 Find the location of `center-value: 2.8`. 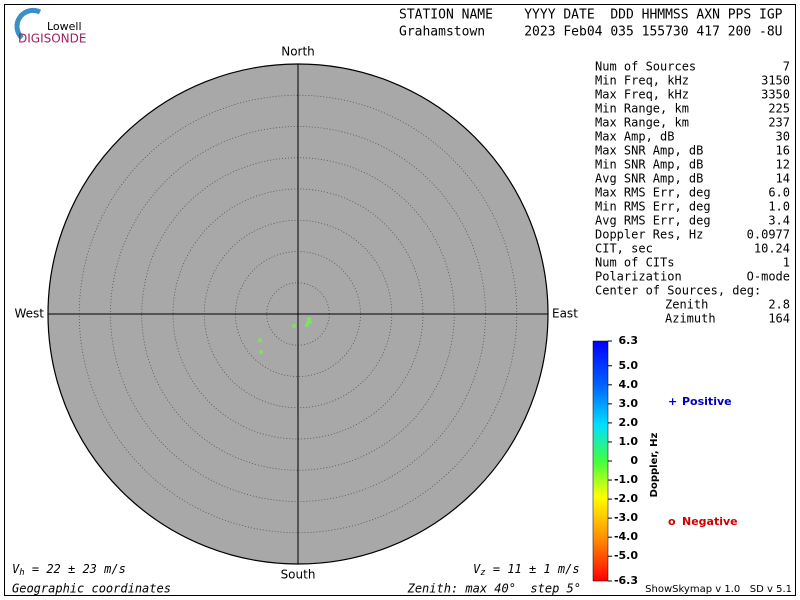

center-value: 2.8 is located at coordinates (779, 305).